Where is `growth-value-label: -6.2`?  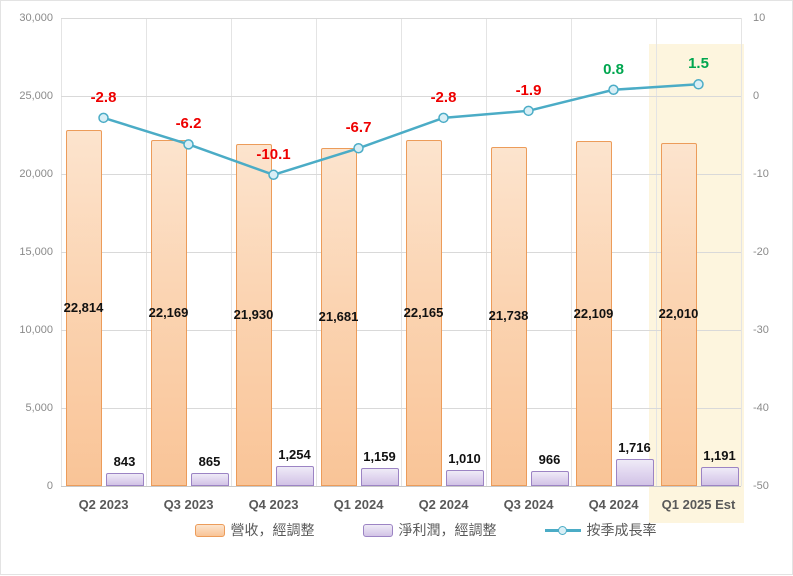 growth-value-label: -6.2 is located at coordinates (188, 124).